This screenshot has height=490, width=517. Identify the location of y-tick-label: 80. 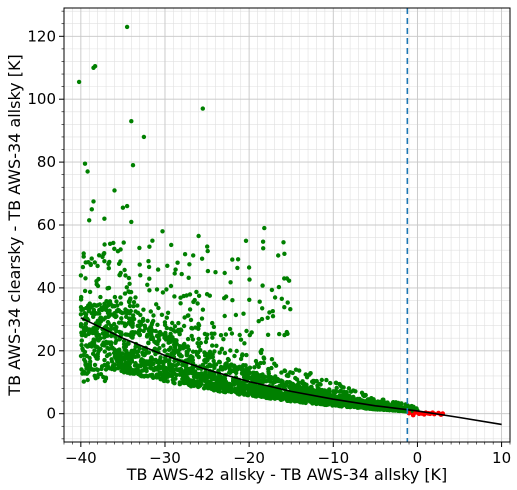
(46, 162).